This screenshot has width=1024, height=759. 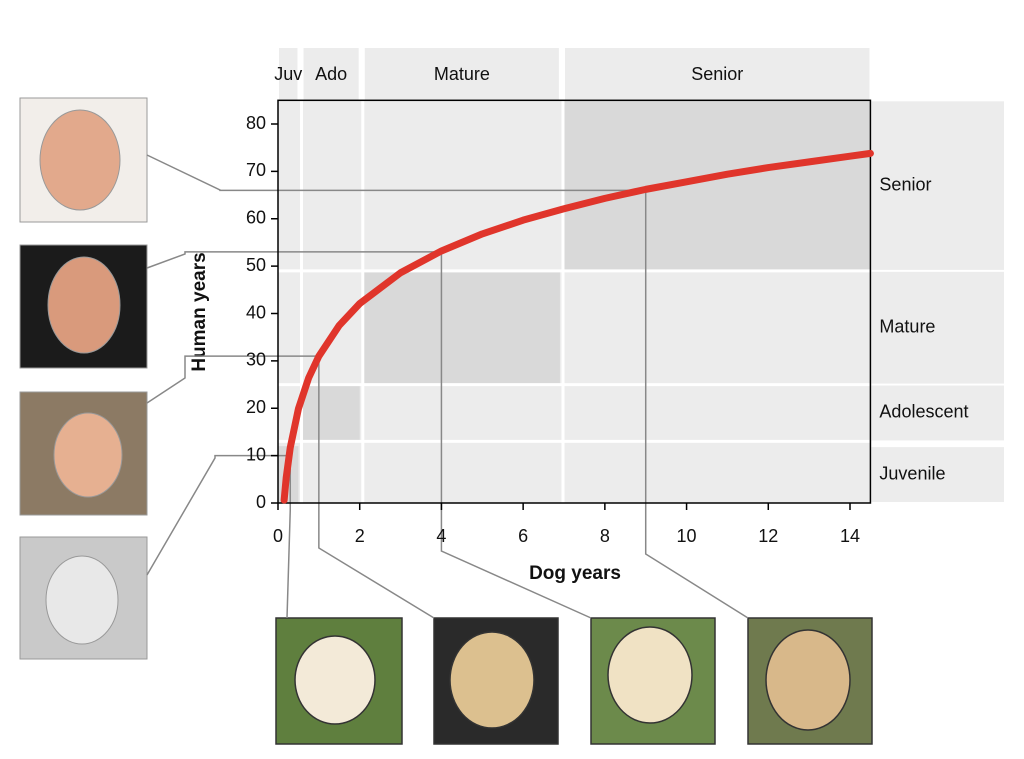 What do you see at coordinates (256, 360) in the screenshot?
I see `y-tick-label: 30` at bounding box center [256, 360].